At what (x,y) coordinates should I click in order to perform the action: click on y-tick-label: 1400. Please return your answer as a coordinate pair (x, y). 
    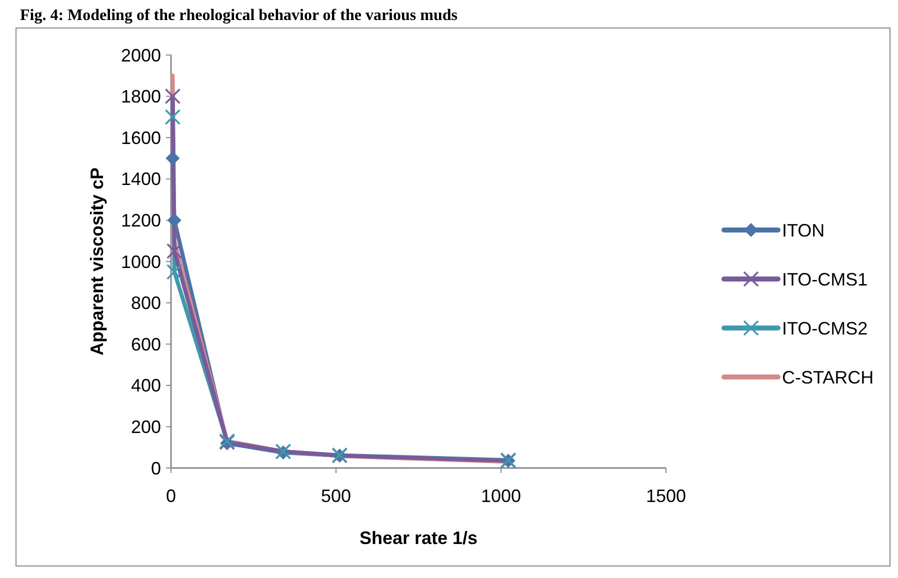
    Looking at the image, I should click on (140, 179).